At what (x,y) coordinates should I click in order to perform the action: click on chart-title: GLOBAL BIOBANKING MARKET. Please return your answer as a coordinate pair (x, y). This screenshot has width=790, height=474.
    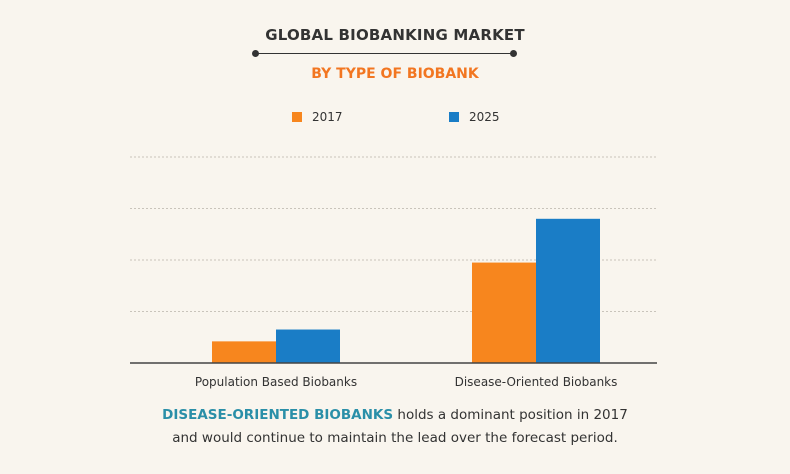
    Looking at the image, I should click on (395, 35).